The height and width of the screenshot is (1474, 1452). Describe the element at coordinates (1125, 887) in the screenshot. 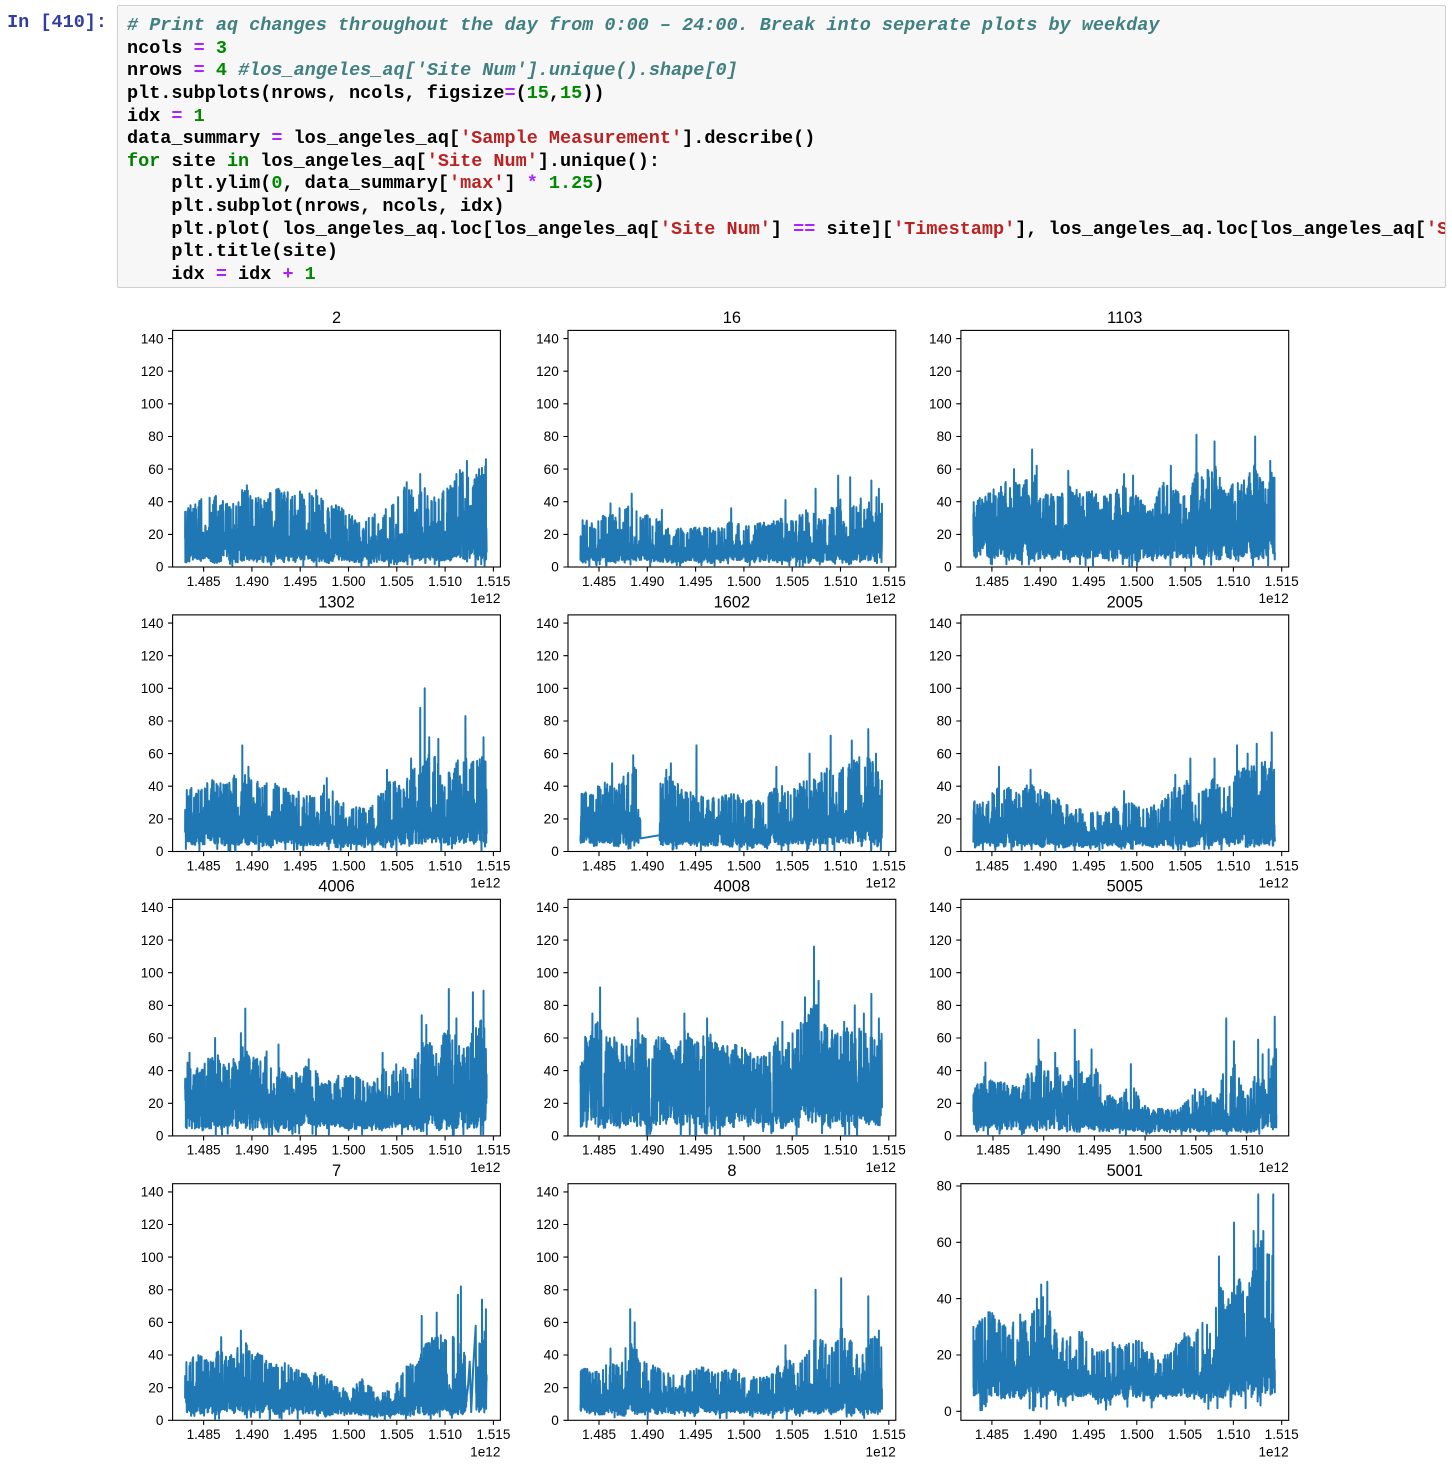

I see `svg-text: 5005` at that location.